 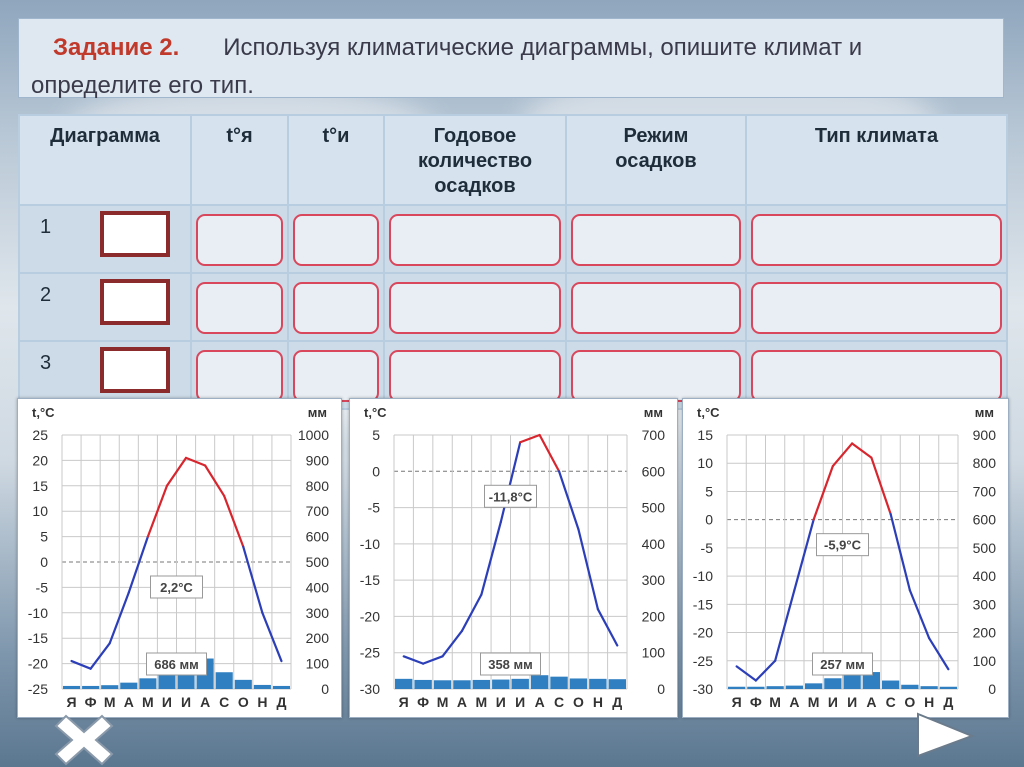 What do you see at coordinates (370, 580) in the screenshot?
I see `temp-tick-label: -15` at bounding box center [370, 580].